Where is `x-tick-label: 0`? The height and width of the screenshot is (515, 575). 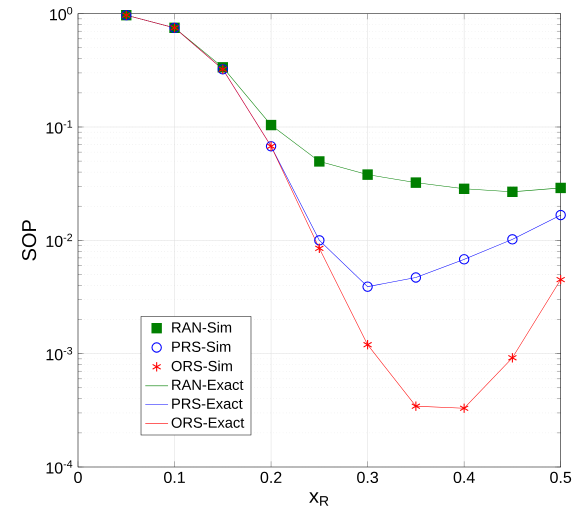
x-tick-label: 0 is located at coordinates (78, 478).